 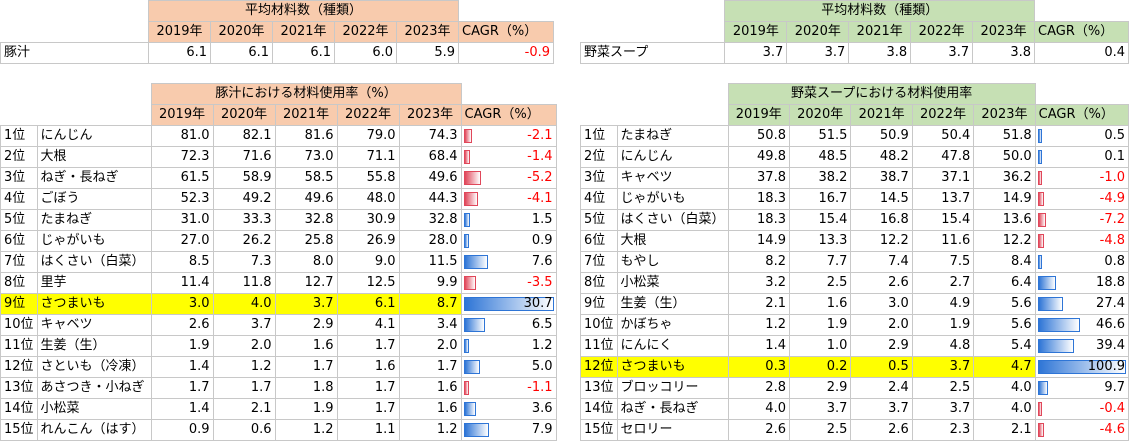 I want to click on value-cell: 0.3, so click(x=758, y=367).